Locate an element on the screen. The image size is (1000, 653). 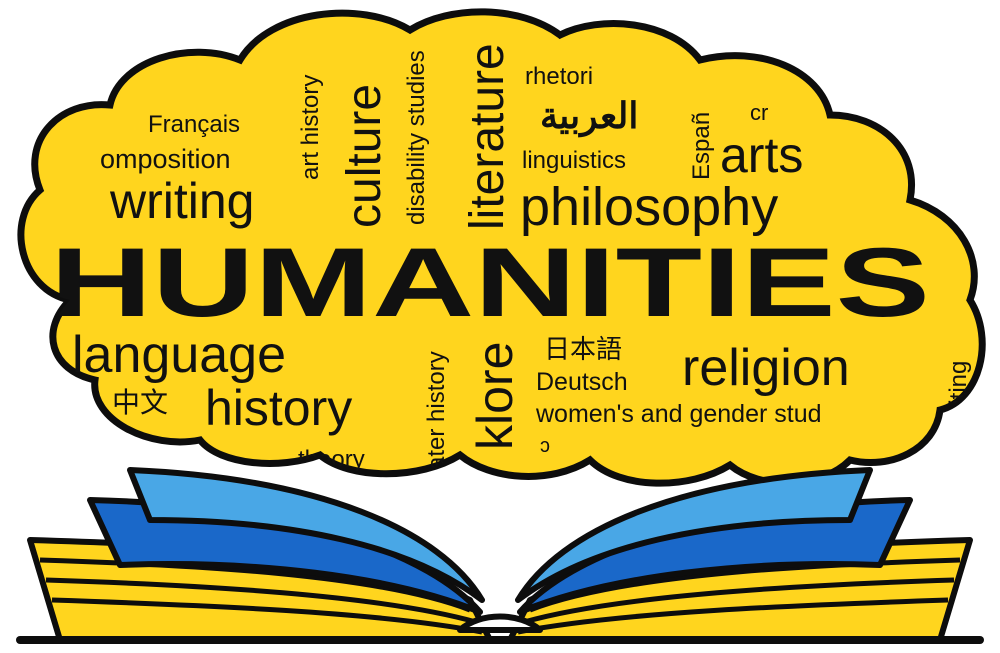
word-deutsch: Deutsch is located at coordinates (582, 382).